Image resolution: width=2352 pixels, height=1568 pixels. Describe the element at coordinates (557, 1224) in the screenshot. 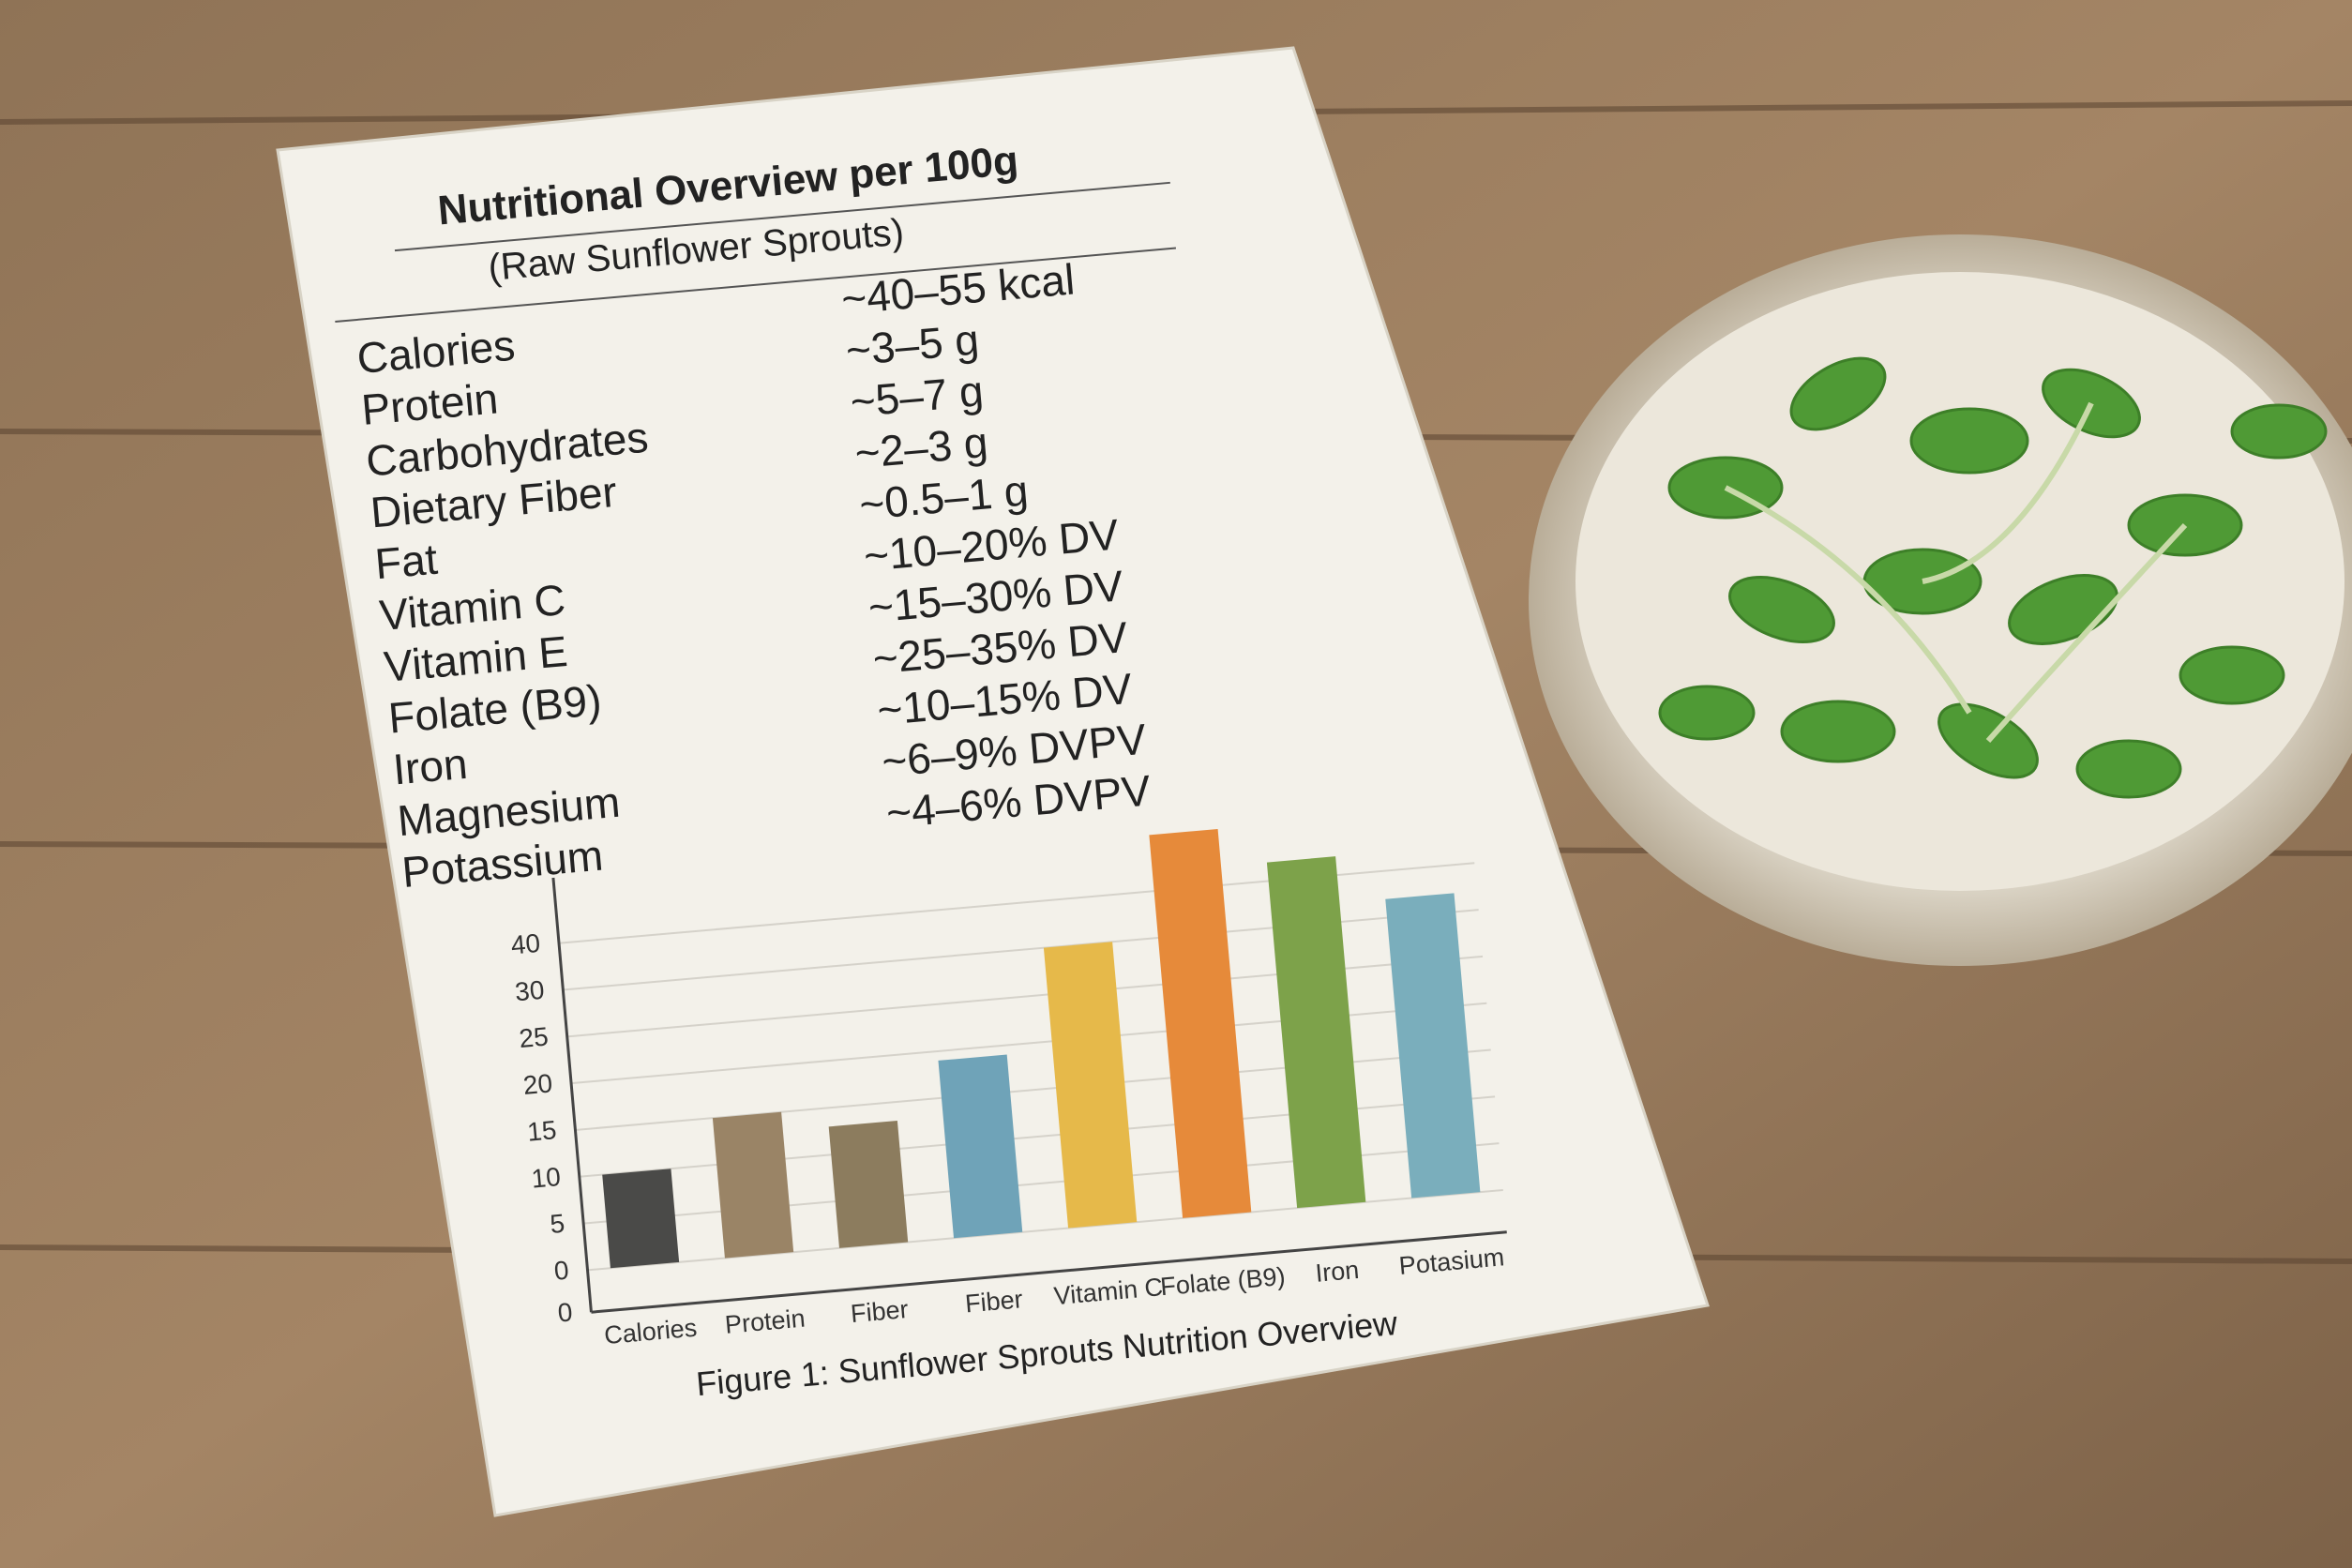

I see `y-tick-label: 5` at that location.